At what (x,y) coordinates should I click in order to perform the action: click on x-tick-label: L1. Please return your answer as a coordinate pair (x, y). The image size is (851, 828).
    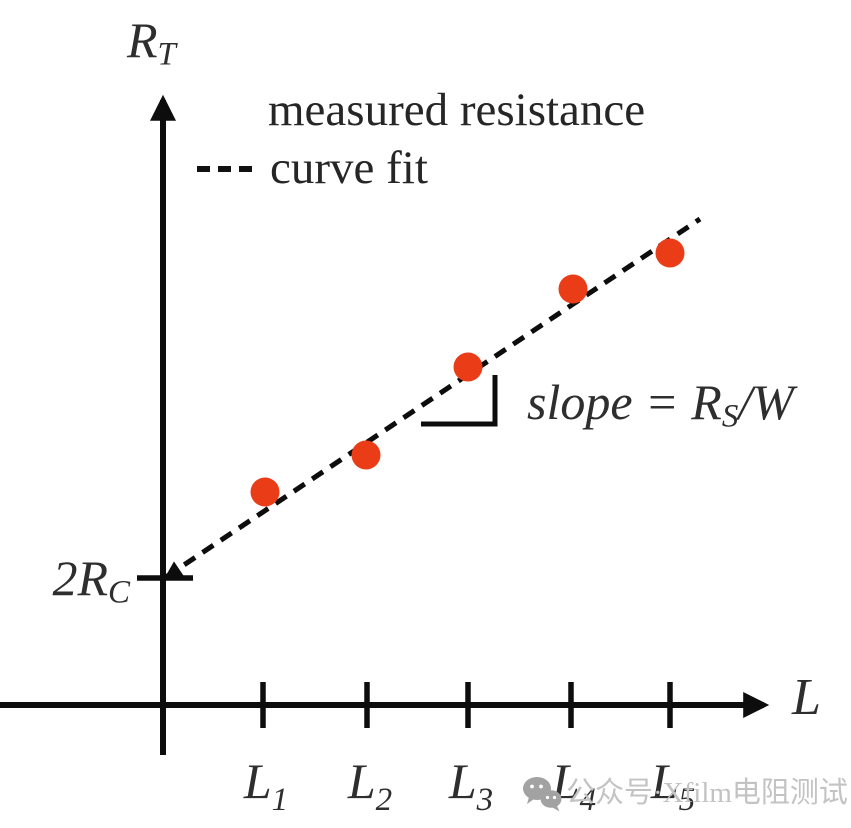
    Looking at the image, I should click on (265, 785).